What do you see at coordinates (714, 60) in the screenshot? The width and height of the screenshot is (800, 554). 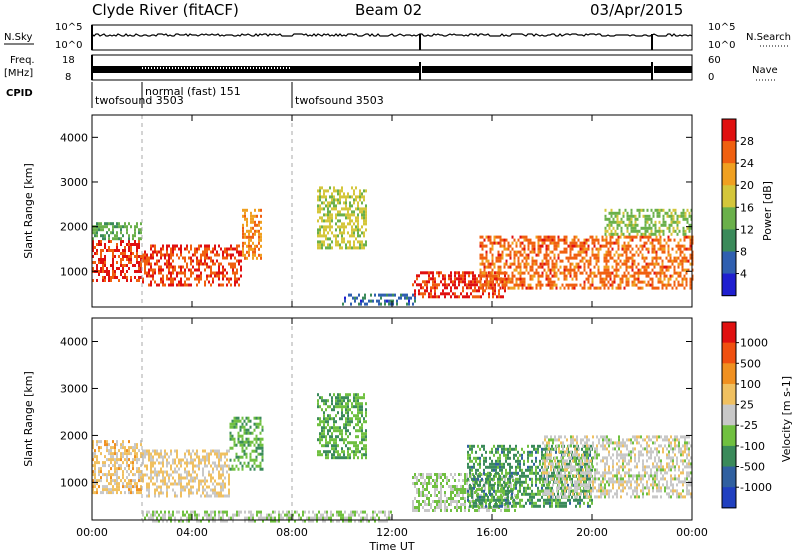 I see `nave-tick-top: 60` at bounding box center [714, 60].